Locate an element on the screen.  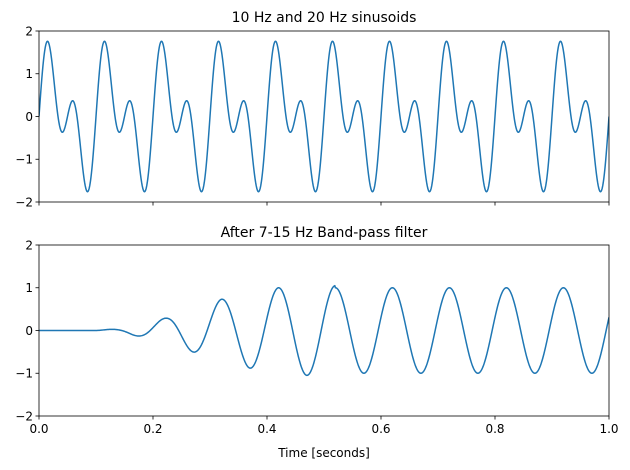
ax1-xtick-label: 0.4 is located at coordinates (266, 429).